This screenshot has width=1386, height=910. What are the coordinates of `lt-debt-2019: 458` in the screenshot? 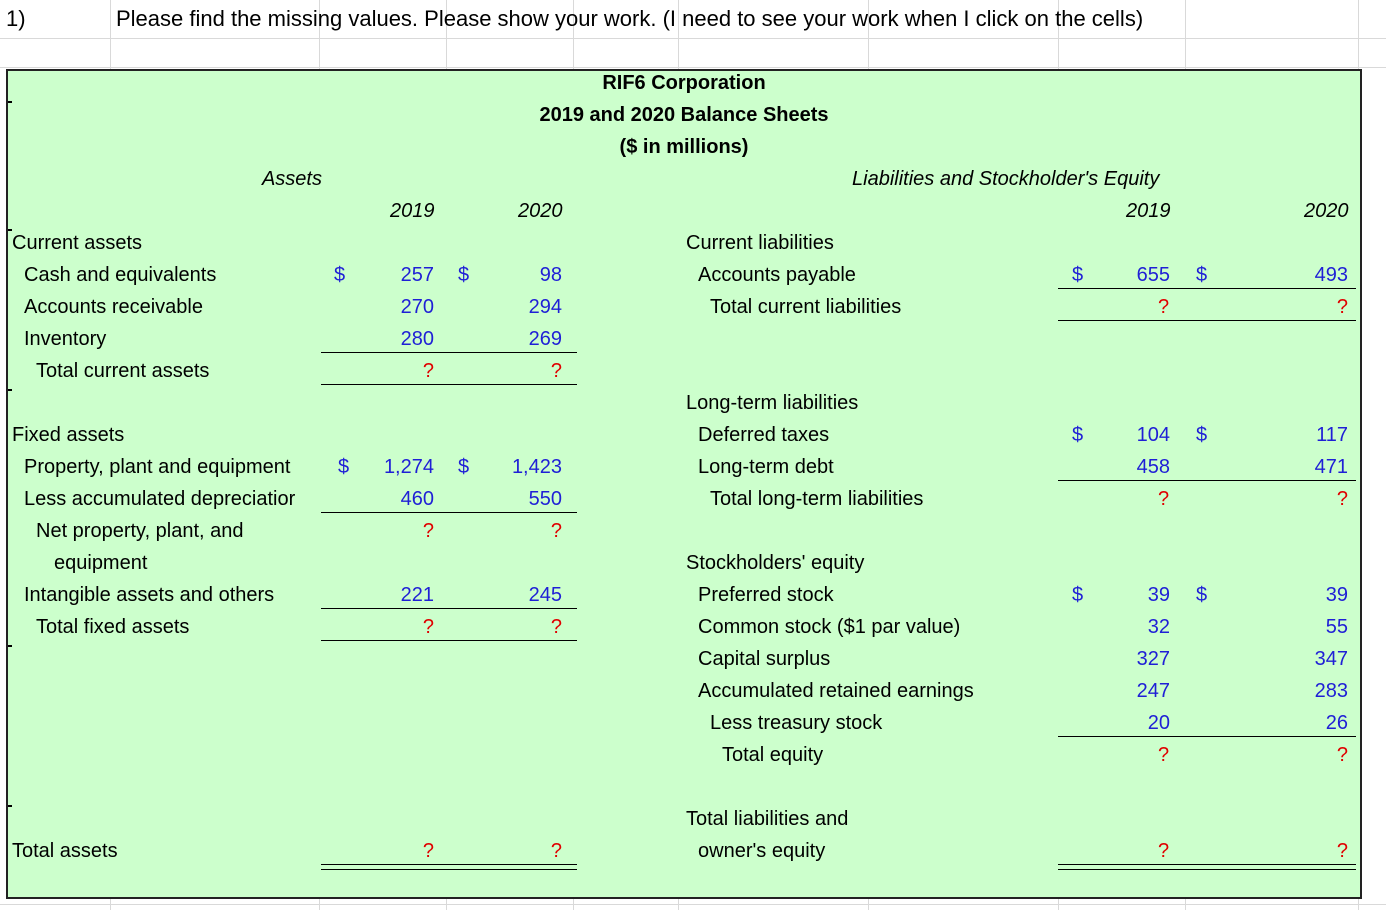 It's located at (1153, 467).